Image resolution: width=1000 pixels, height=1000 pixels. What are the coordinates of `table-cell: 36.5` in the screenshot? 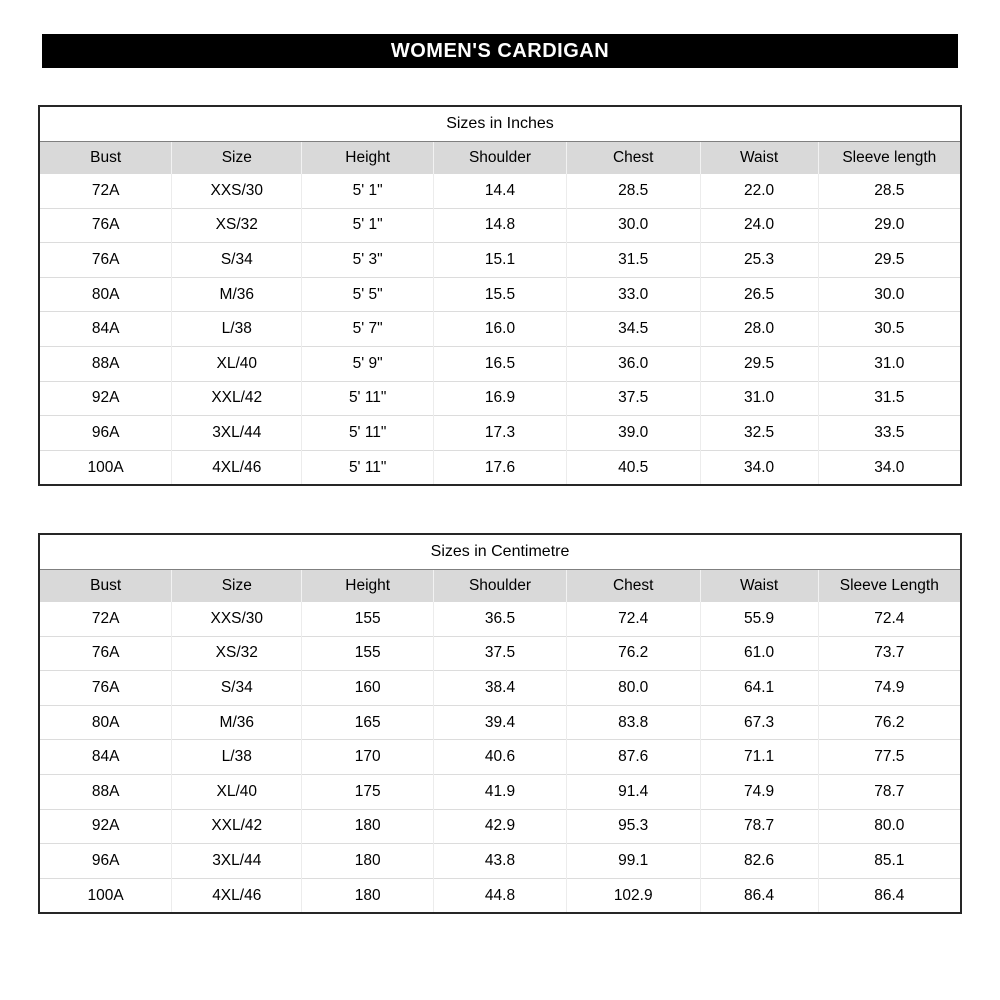 It's located at (500, 619).